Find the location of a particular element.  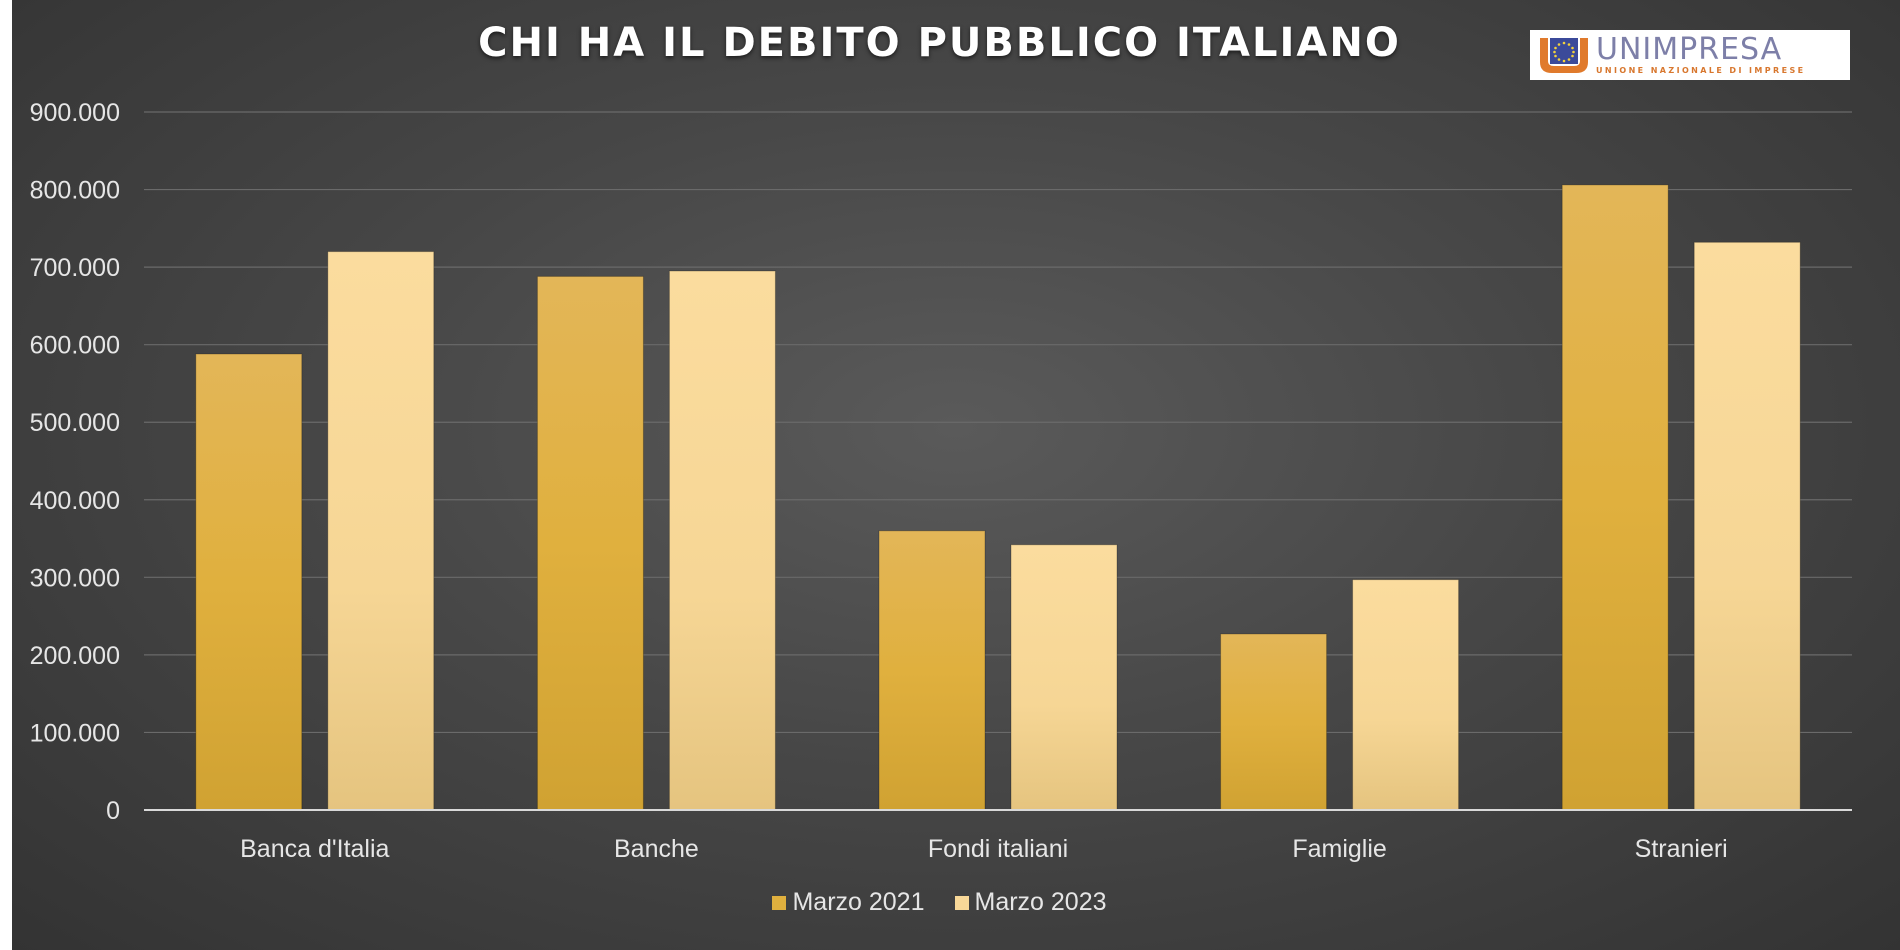

chart-title: CHI HA IL DEBITO PUBBLICO ITALIANO is located at coordinates (939, 43).